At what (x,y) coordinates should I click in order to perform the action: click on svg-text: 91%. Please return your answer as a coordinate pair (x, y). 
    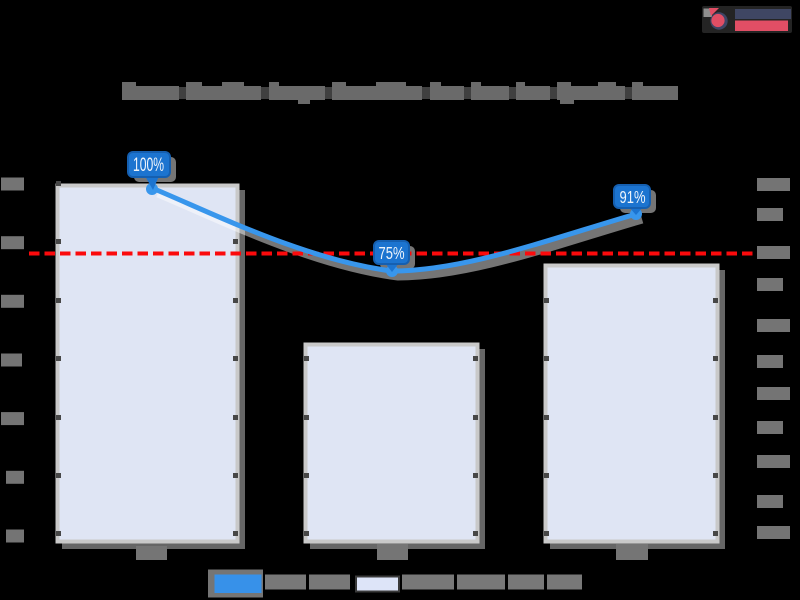
    Looking at the image, I should click on (633, 197).